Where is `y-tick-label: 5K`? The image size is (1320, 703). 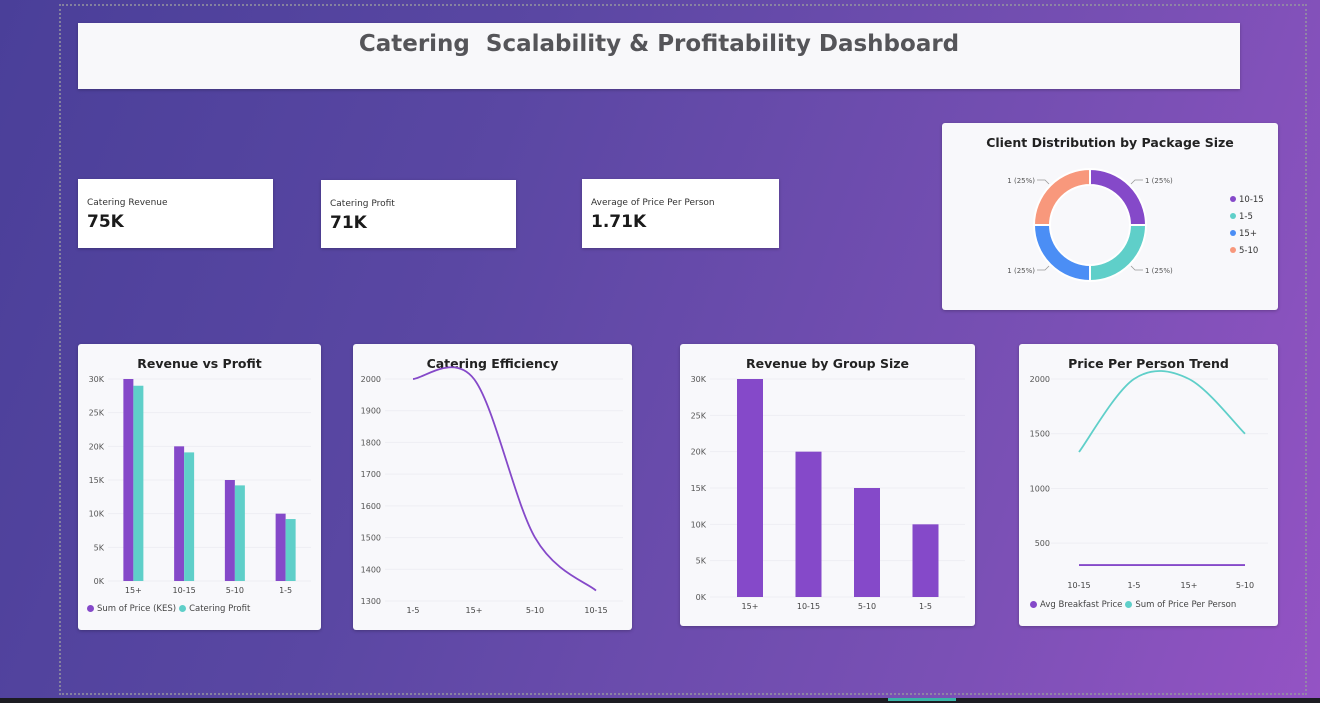
y-tick-label: 5K is located at coordinates (701, 561).